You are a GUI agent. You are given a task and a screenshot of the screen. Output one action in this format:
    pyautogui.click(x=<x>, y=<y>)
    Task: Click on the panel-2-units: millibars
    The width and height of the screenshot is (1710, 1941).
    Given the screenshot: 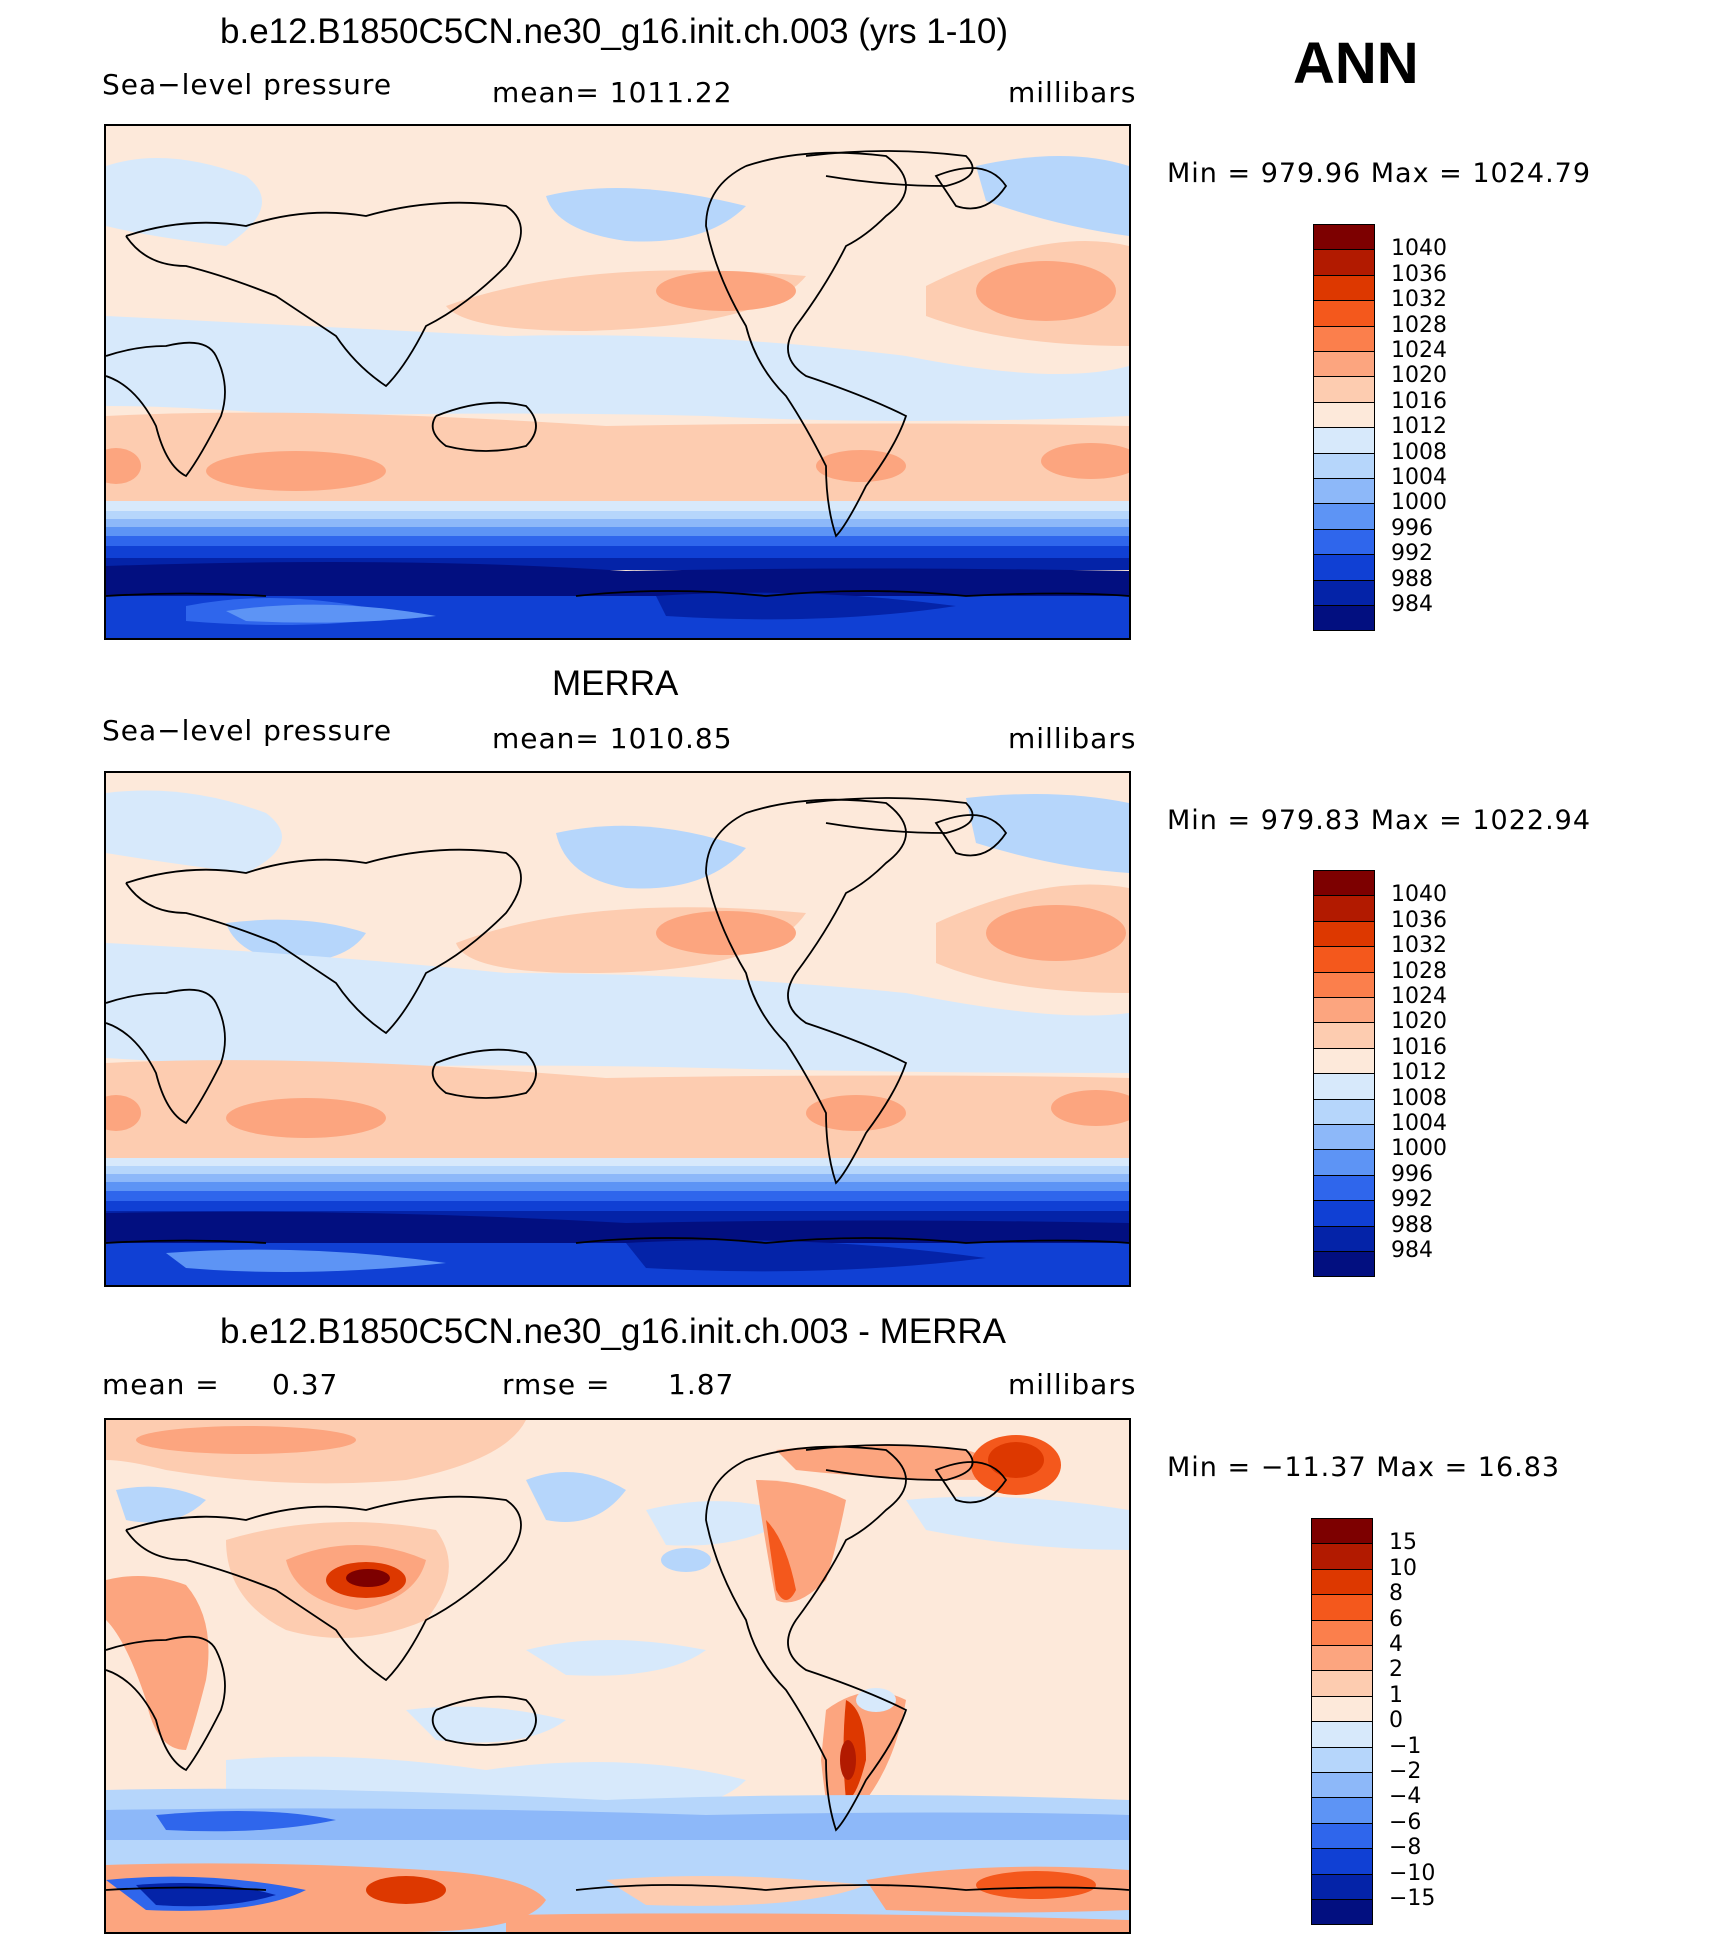 What is the action you would take?
    pyautogui.click(x=1072, y=738)
    